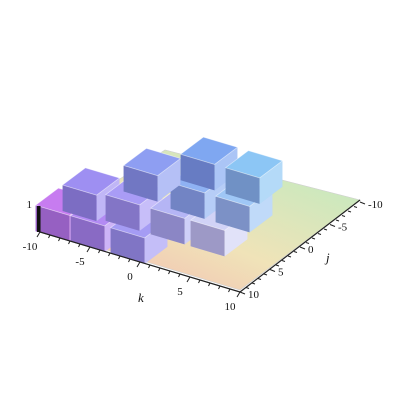  I want to click on j-axis: -10 -5 0 5 10 j, so click(311, 250).